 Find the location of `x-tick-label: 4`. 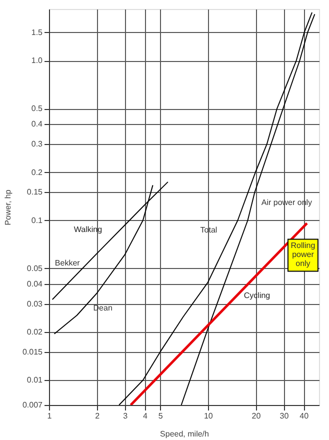

x-tick-label: 4 is located at coordinates (145, 416).